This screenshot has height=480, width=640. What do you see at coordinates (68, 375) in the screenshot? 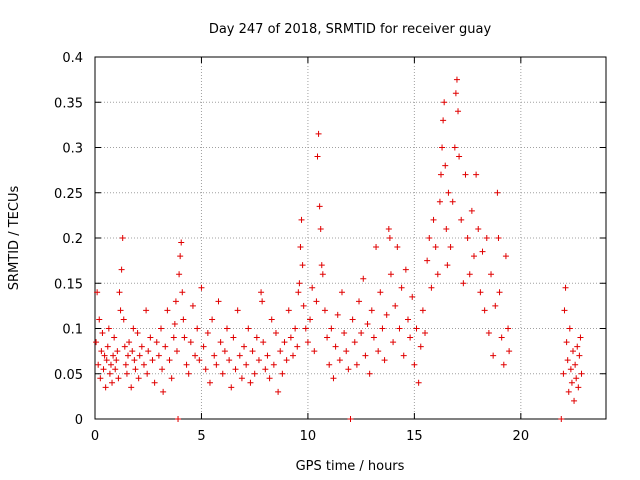
I see `y-tick-label: 0.05` at bounding box center [68, 375].